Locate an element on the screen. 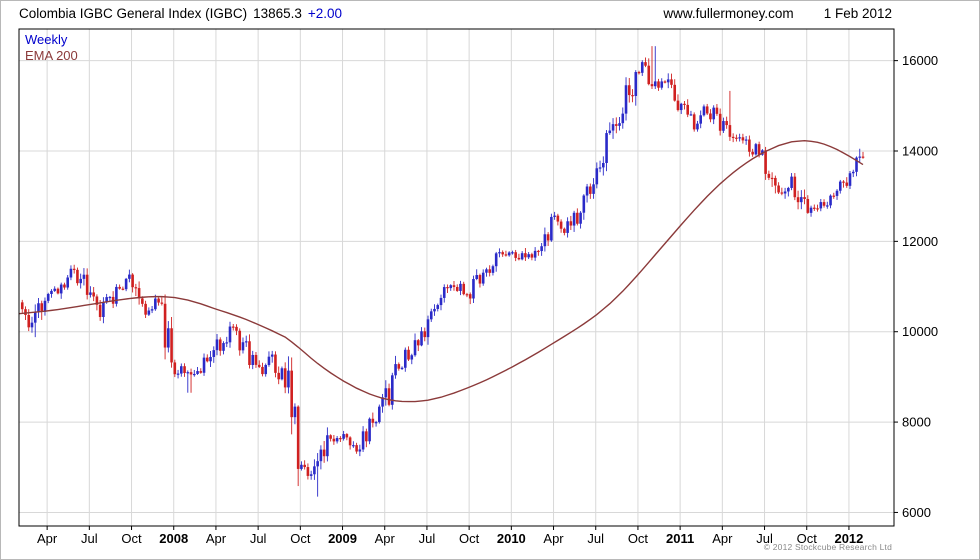 This screenshot has width=980, height=560. svg-text: 2008 is located at coordinates (173, 538).